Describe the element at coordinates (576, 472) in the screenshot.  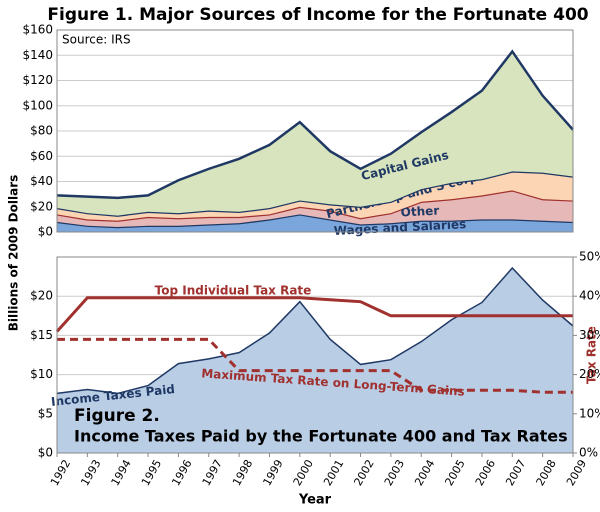
I see `x-tick-label: 2009` at that location.